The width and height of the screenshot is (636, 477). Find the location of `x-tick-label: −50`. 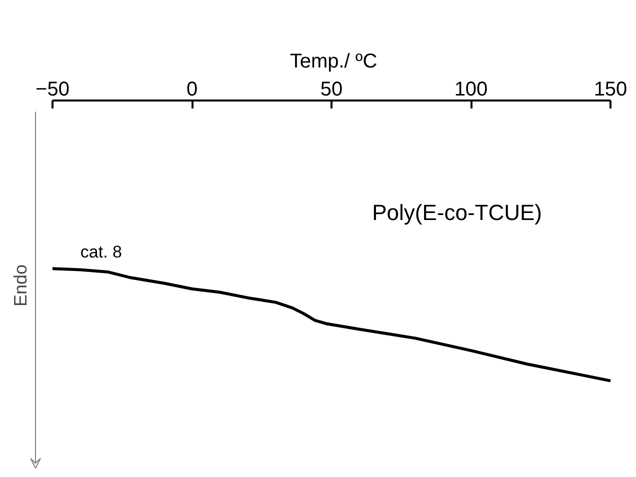

x-tick-label: −50 is located at coordinates (53, 89).